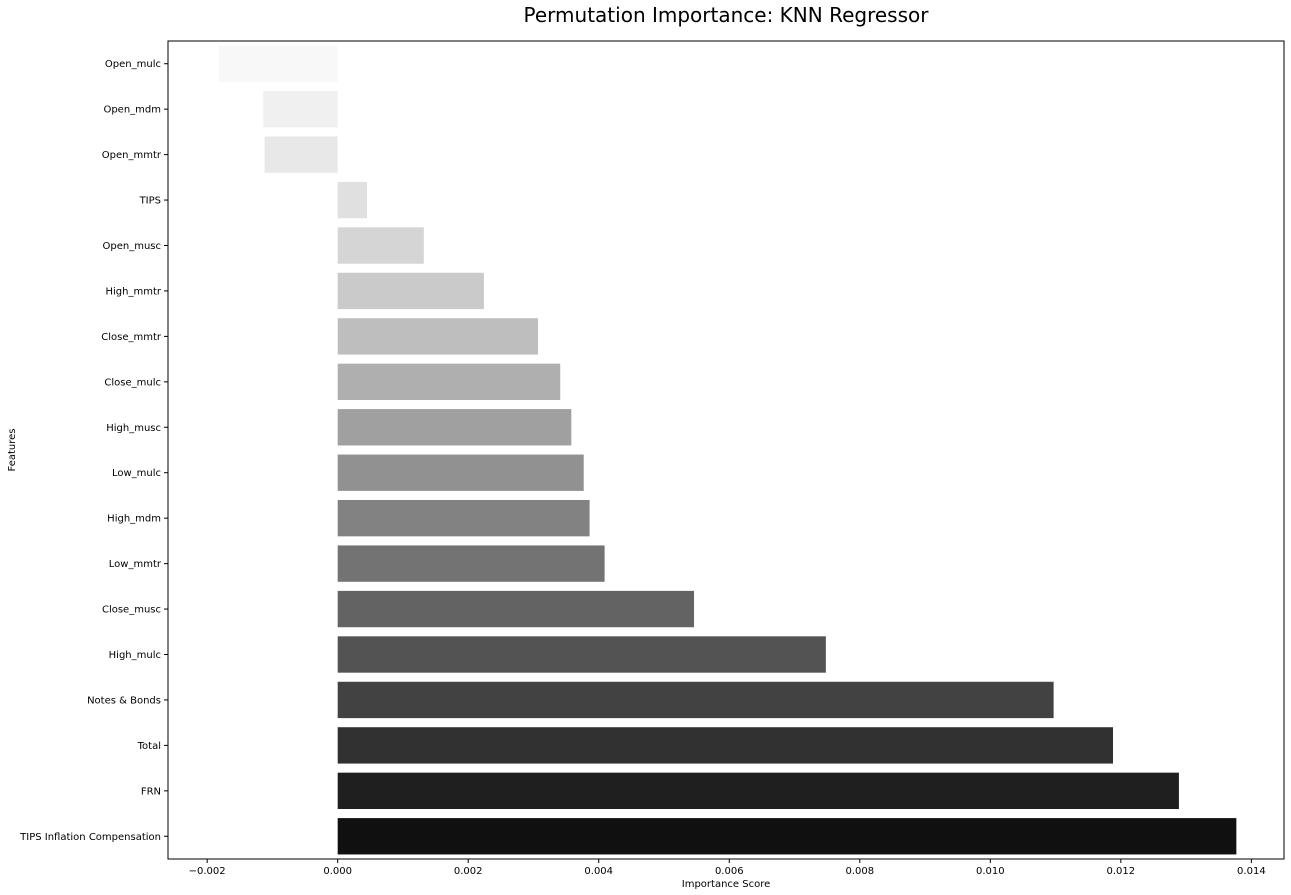 This screenshot has height=895, width=1291. Describe the element at coordinates (149, 746) in the screenshot. I see `y-tick-label: Total` at that location.